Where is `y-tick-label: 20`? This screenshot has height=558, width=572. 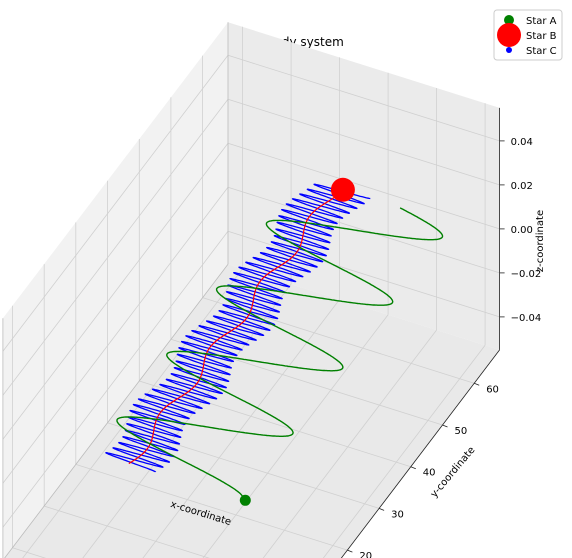 y-tick-label: 20 is located at coordinates (365, 554).